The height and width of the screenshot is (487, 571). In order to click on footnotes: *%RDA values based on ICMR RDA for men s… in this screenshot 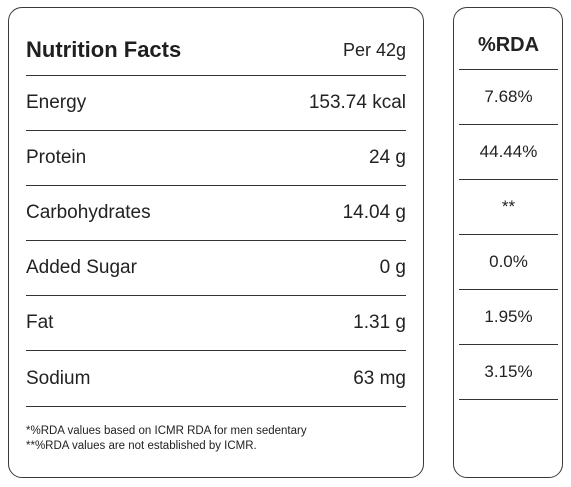, I will do `click(166, 439)`.